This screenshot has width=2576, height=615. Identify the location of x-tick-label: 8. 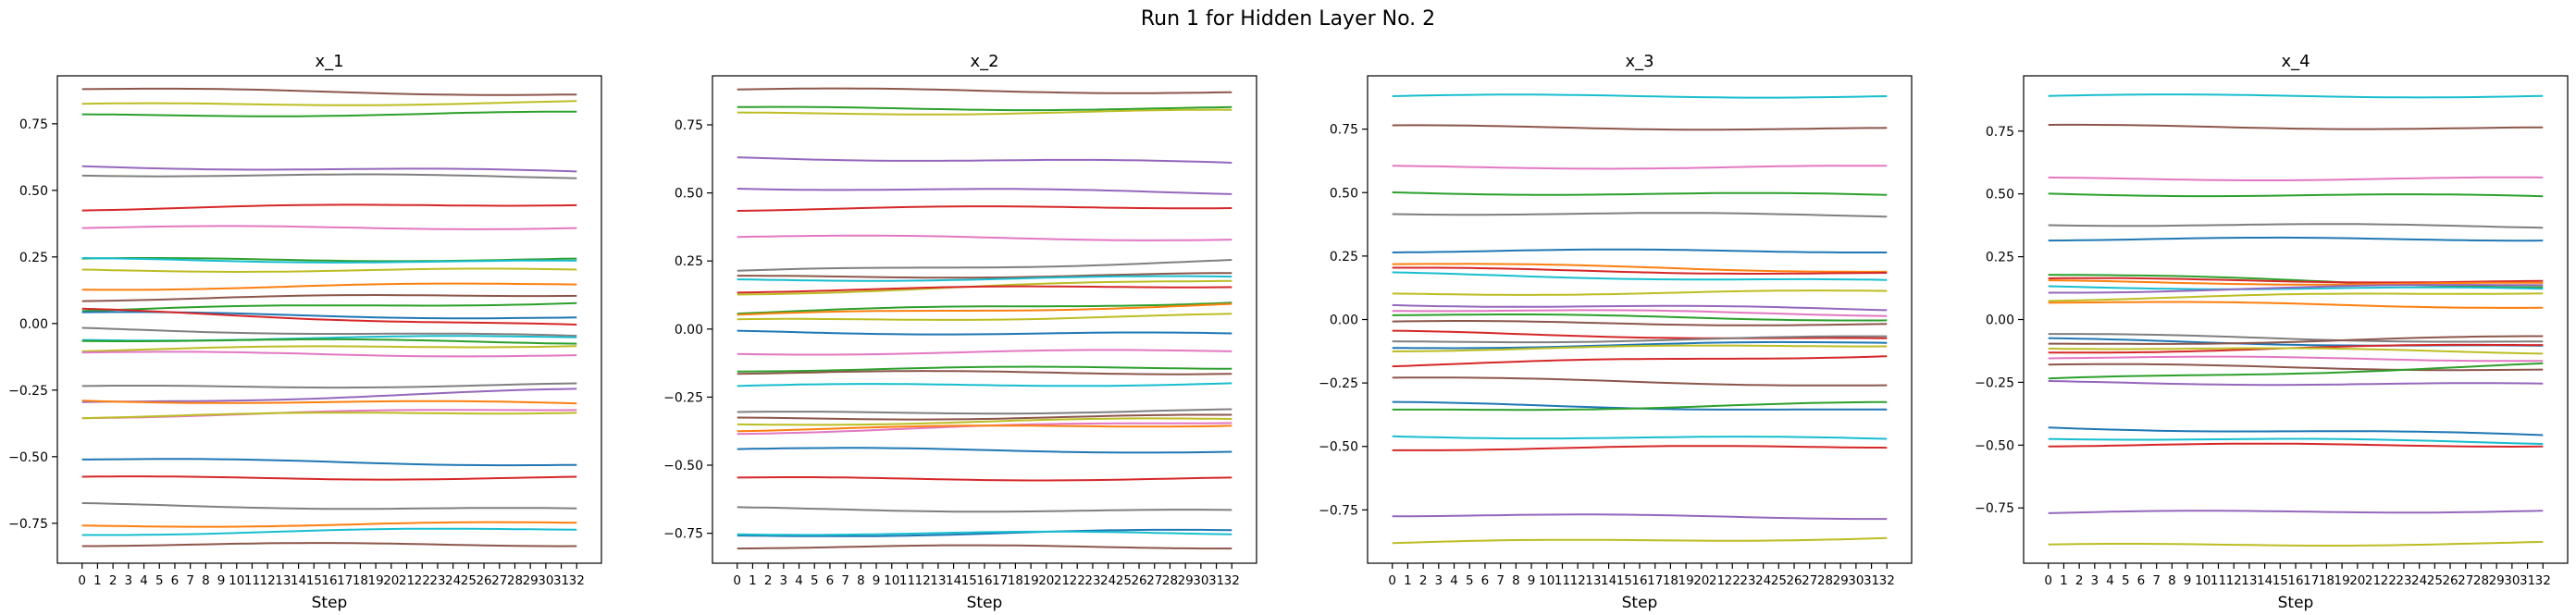
(1516, 580).